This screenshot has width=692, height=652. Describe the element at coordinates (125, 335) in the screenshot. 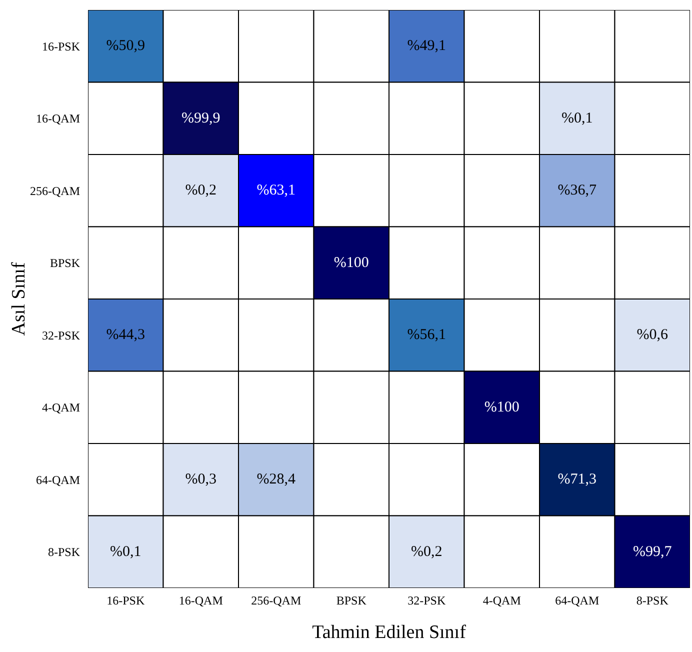

I see `data-label: %44,3` at that location.